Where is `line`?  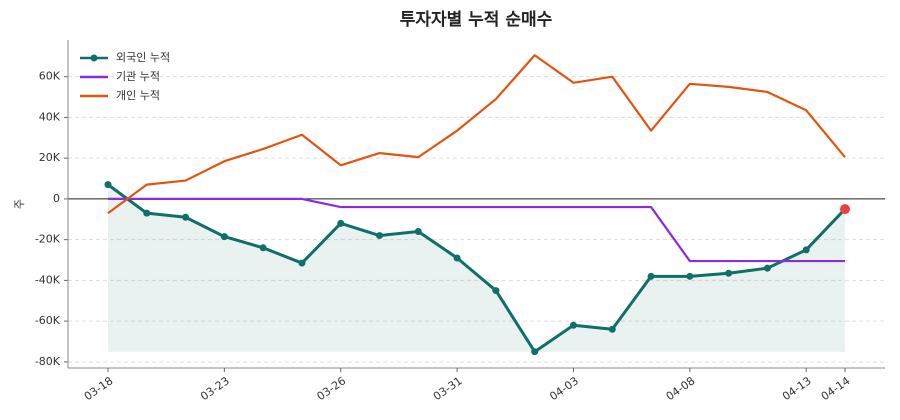
line is located at coordinates (476, 230).